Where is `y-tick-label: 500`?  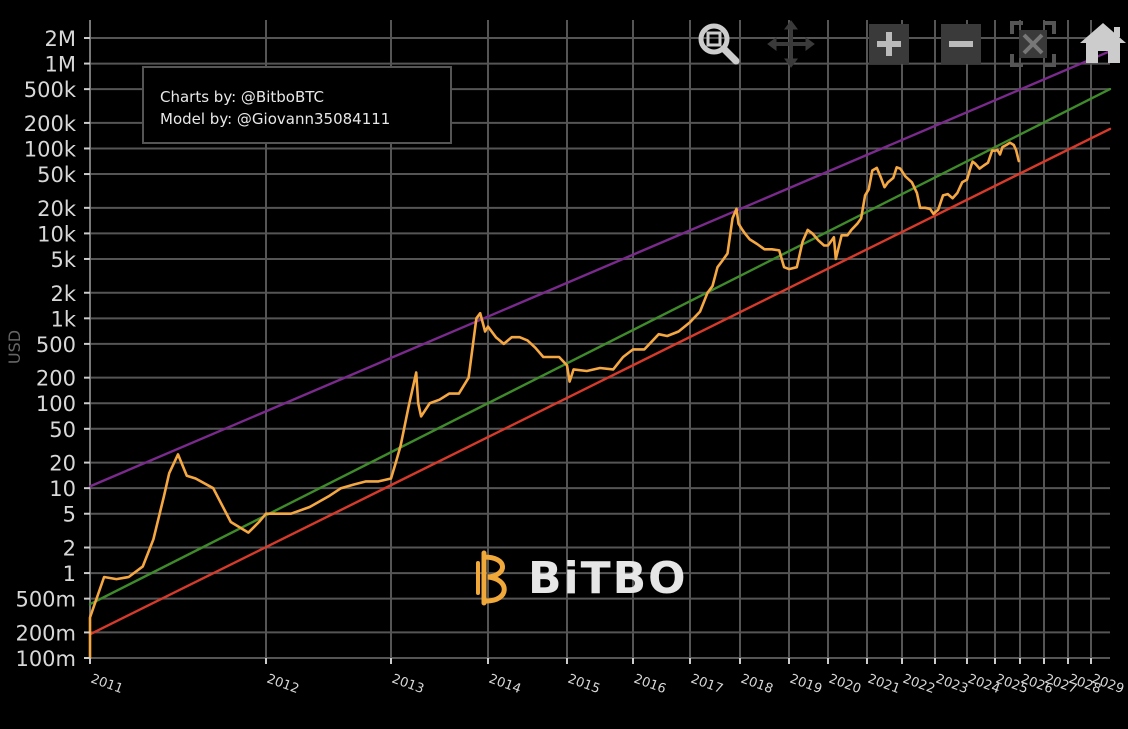
y-tick-label: 500 is located at coordinates (56, 345).